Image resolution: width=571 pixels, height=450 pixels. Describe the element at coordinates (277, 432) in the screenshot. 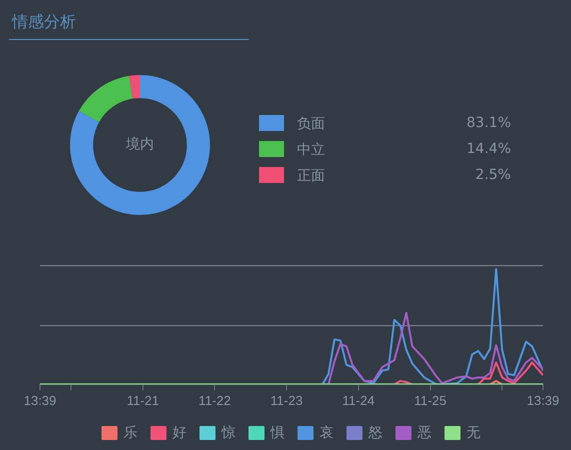

I see `legend-label: 惧` at that location.